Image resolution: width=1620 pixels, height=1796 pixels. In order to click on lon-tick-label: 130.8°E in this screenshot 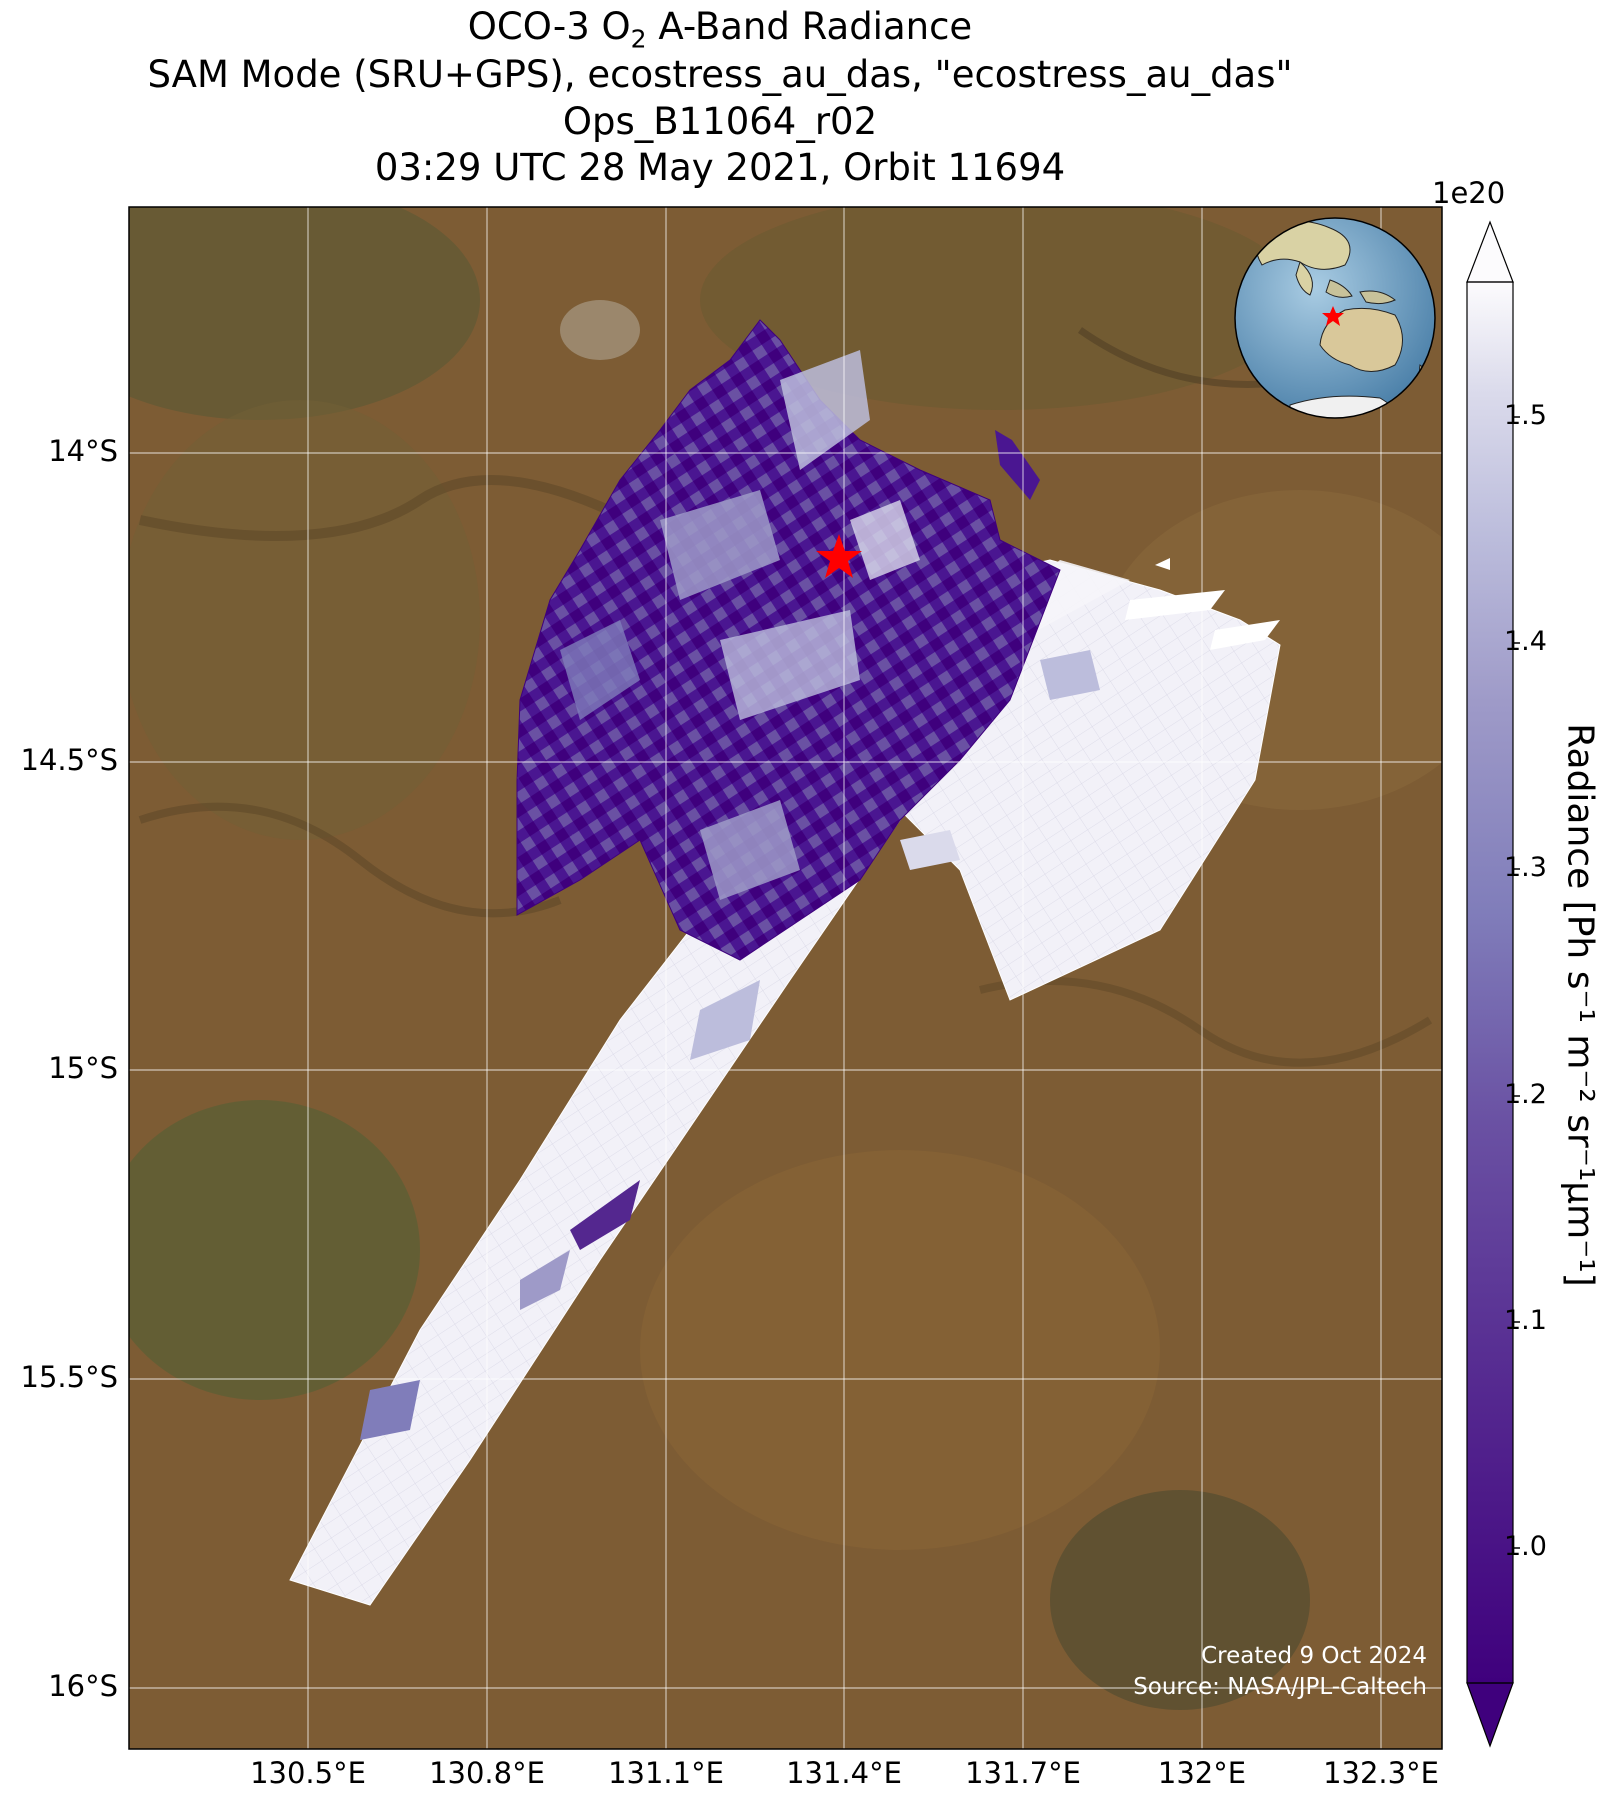, I will do `click(487, 1773)`.